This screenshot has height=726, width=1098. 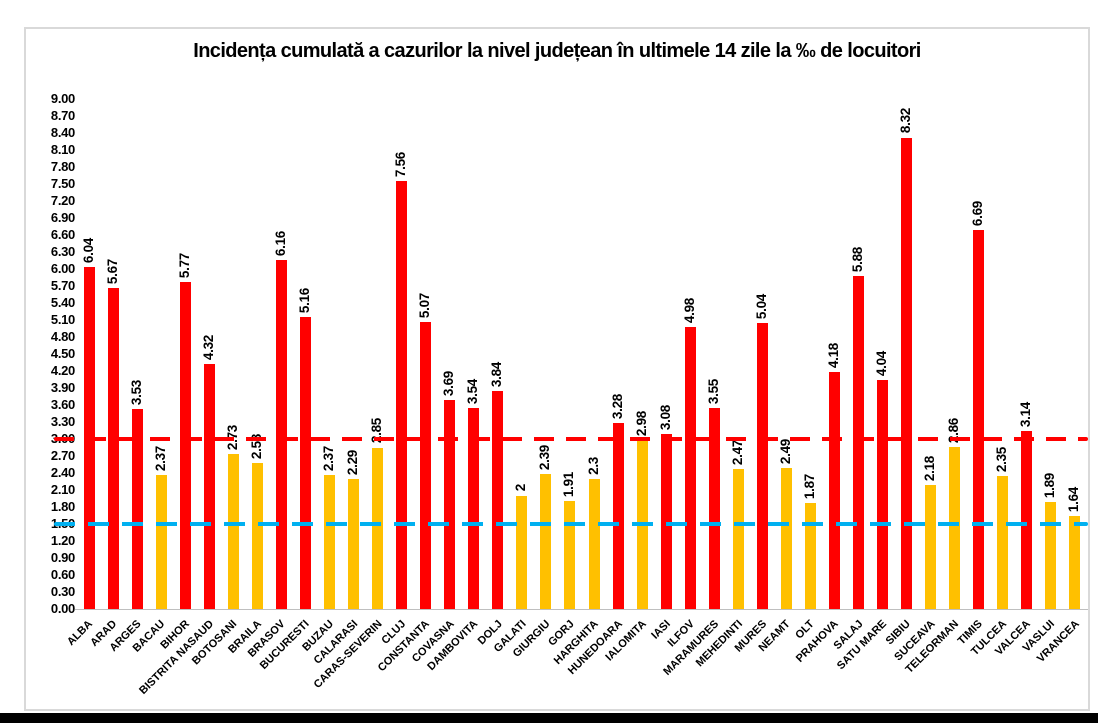 What do you see at coordinates (62, 183) in the screenshot?
I see `y-axis-tick-label: 7.50` at bounding box center [62, 183].